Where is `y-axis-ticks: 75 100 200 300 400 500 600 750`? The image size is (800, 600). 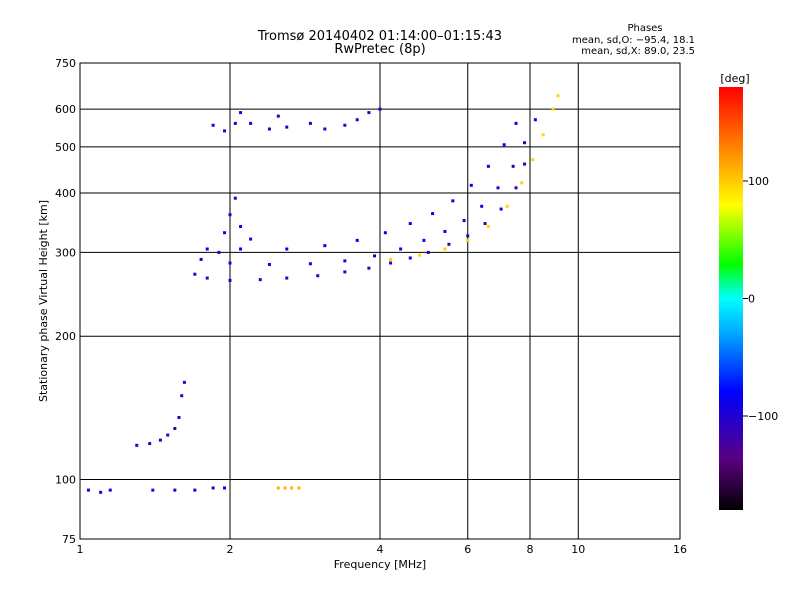
y-axis-ticks: 75 100 200 300 400 500 600 750 is located at coordinates (65, 301).